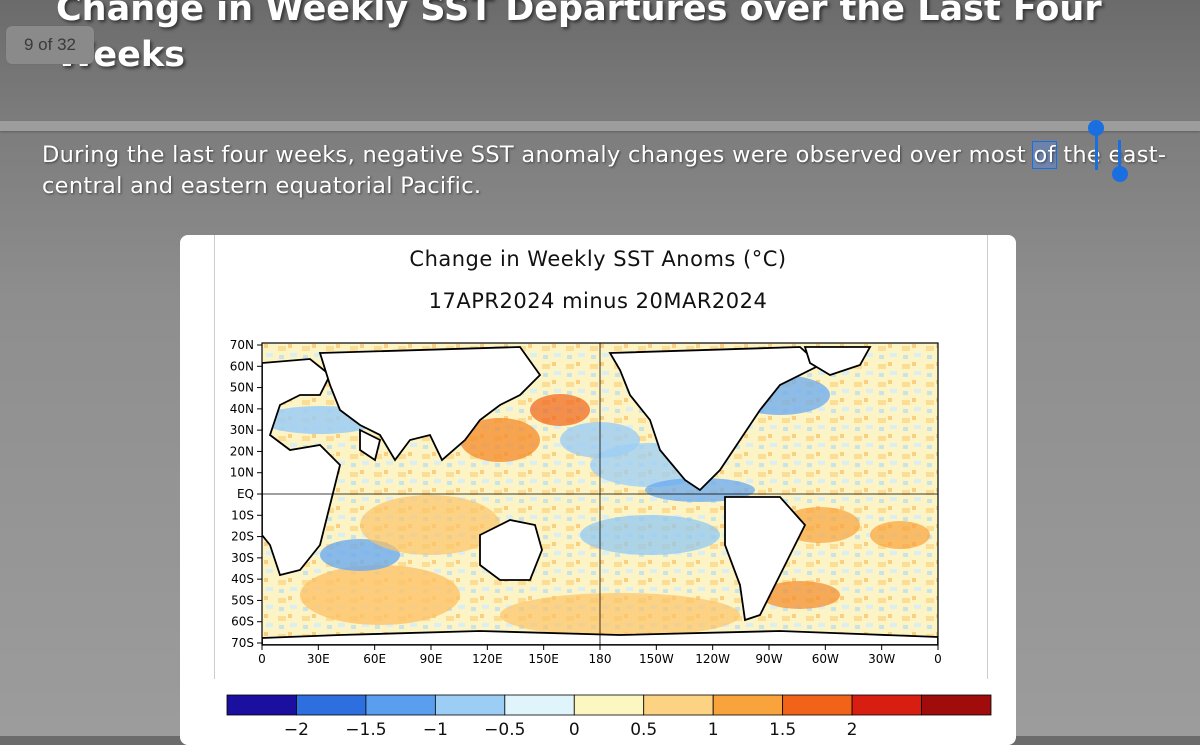 The image size is (1200, 745). I want to click on lat-tick-label: 50S, so click(242, 600).